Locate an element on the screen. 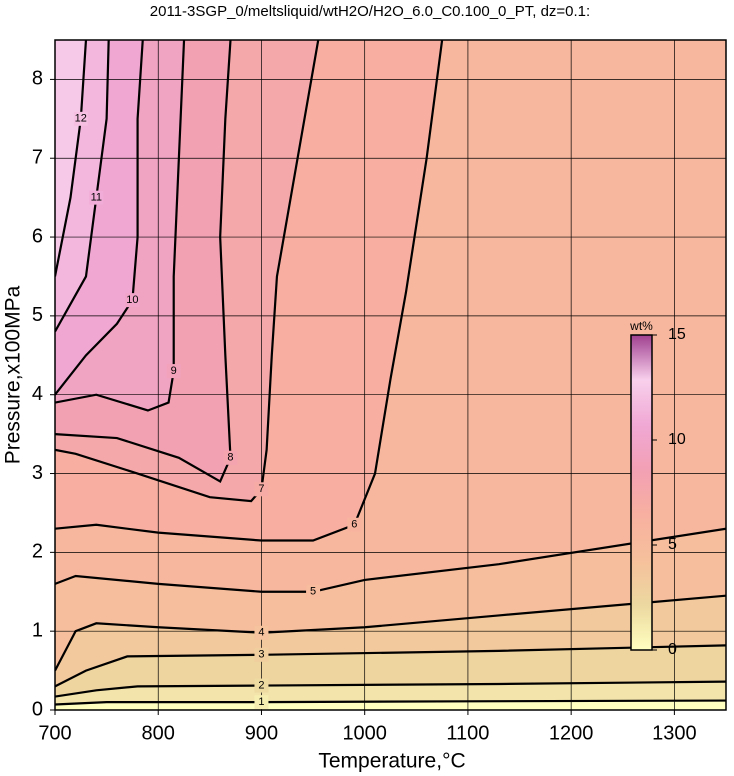 The height and width of the screenshot is (776, 734). y-tick-label: 7 is located at coordinates (37, 158).